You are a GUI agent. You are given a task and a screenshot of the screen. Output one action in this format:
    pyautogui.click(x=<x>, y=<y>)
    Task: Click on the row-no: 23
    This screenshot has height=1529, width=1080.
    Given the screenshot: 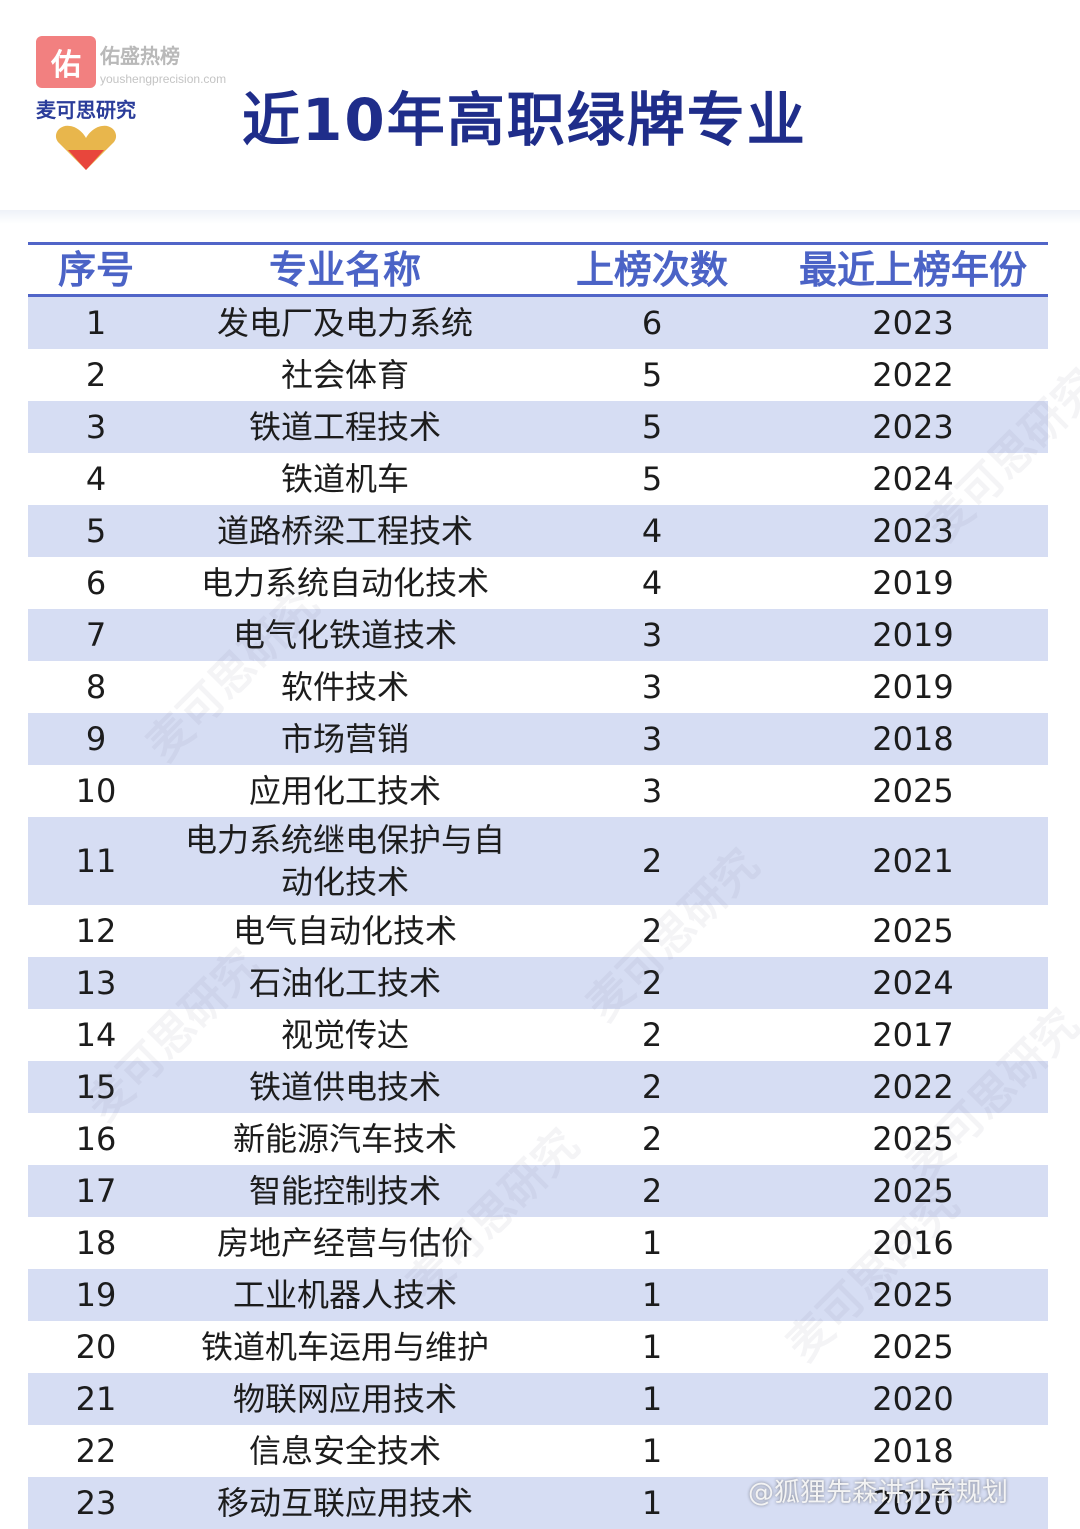 What is the action you would take?
    pyautogui.click(x=96, y=1503)
    